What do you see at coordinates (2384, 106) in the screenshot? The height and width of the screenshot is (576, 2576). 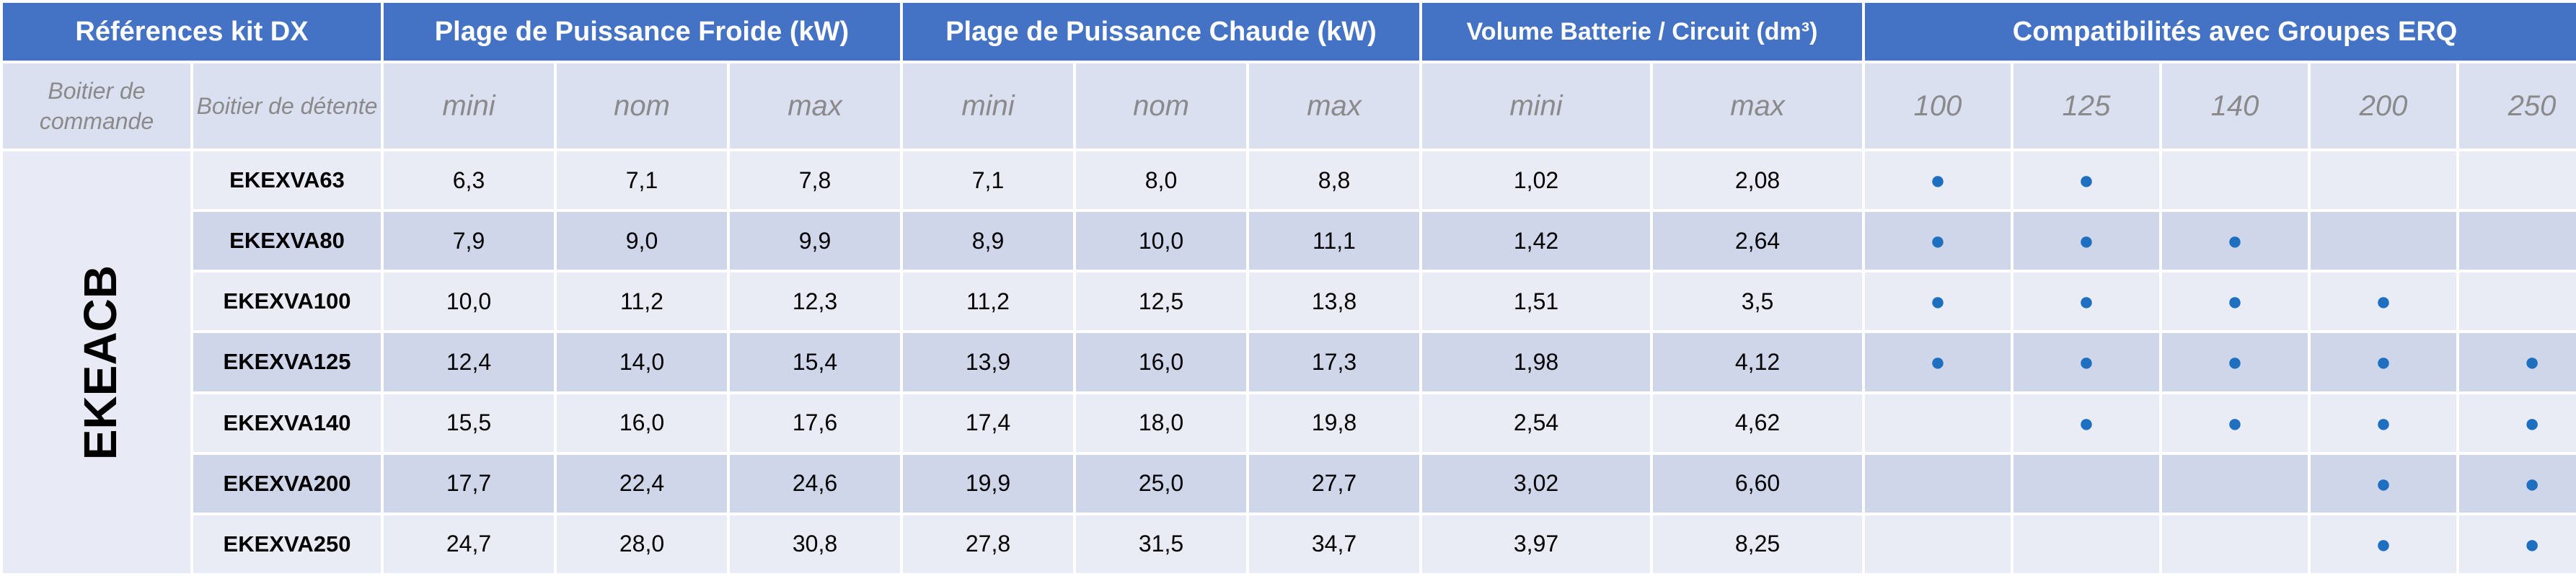 I see `subheader-erq-200: 200` at bounding box center [2384, 106].